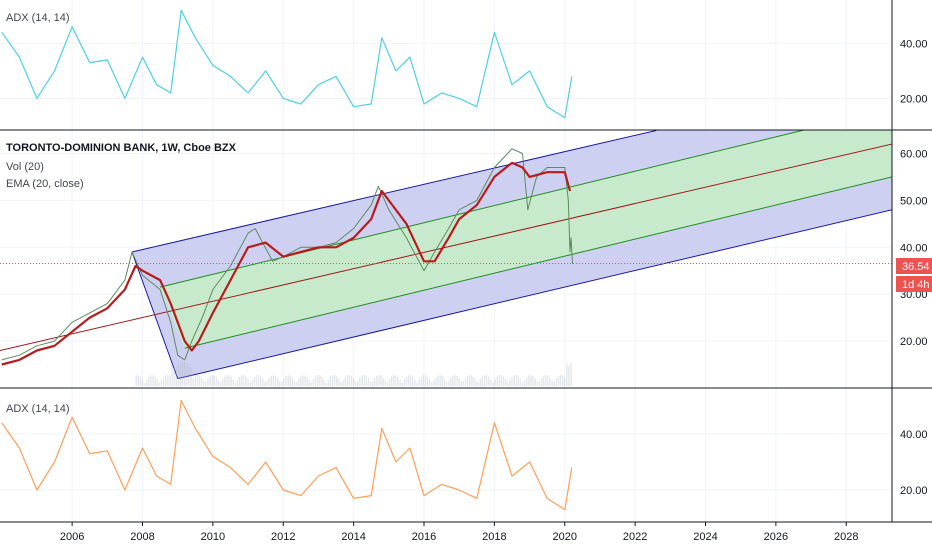 This screenshot has width=932, height=550. Describe the element at coordinates (914, 201) in the screenshot. I see `price-y-tick: 50.00` at that location.